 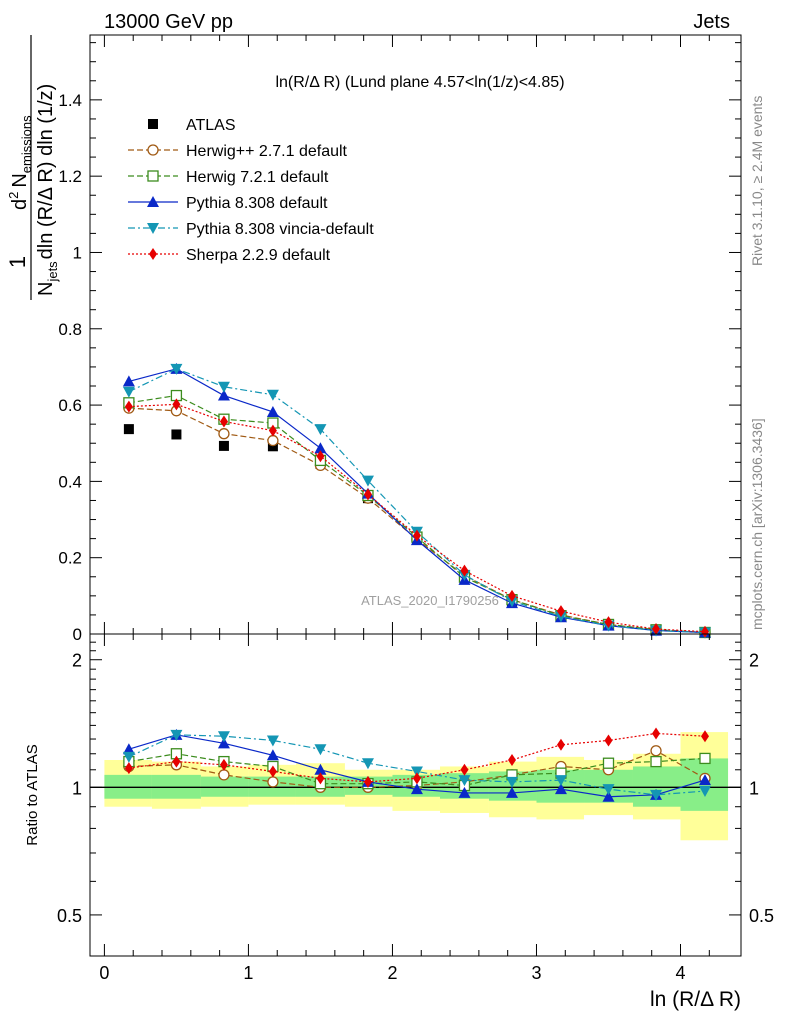 What do you see at coordinates (681, 973) in the screenshot?
I see `x-tick-label: 4` at bounding box center [681, 973].